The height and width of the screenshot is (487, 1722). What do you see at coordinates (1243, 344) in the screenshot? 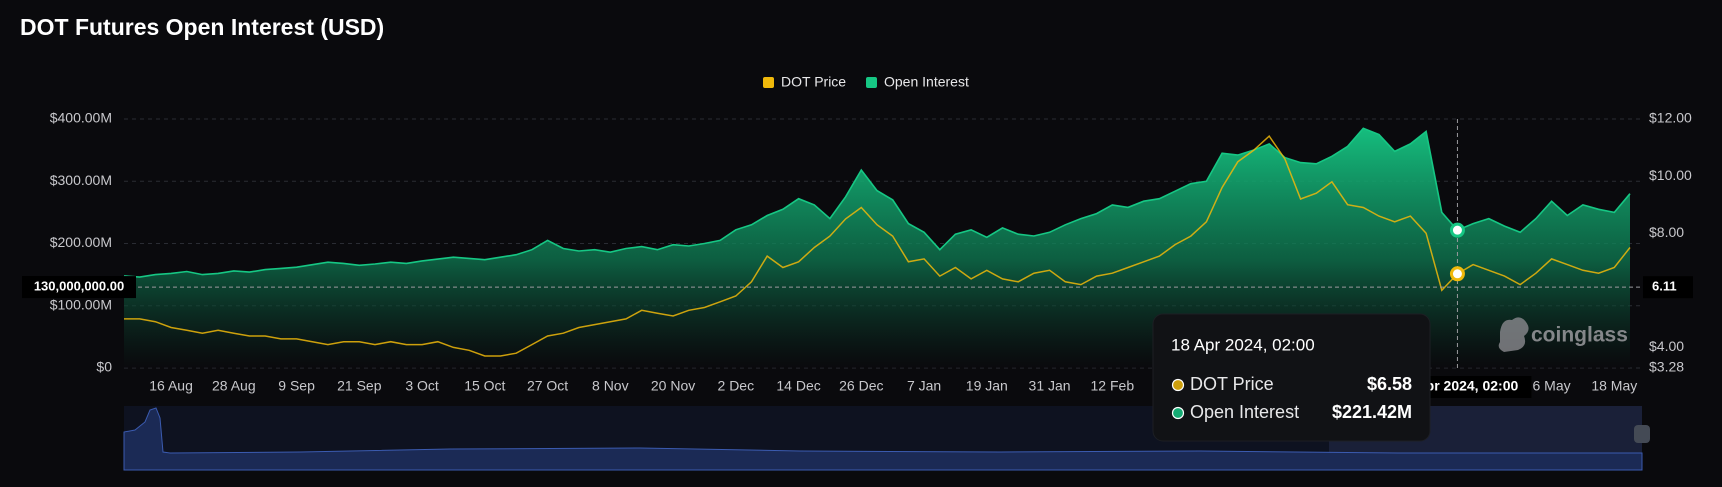
I see `tooltip-title: 18 Apr 2024, 02:00` at bounding box center [1243, 344].